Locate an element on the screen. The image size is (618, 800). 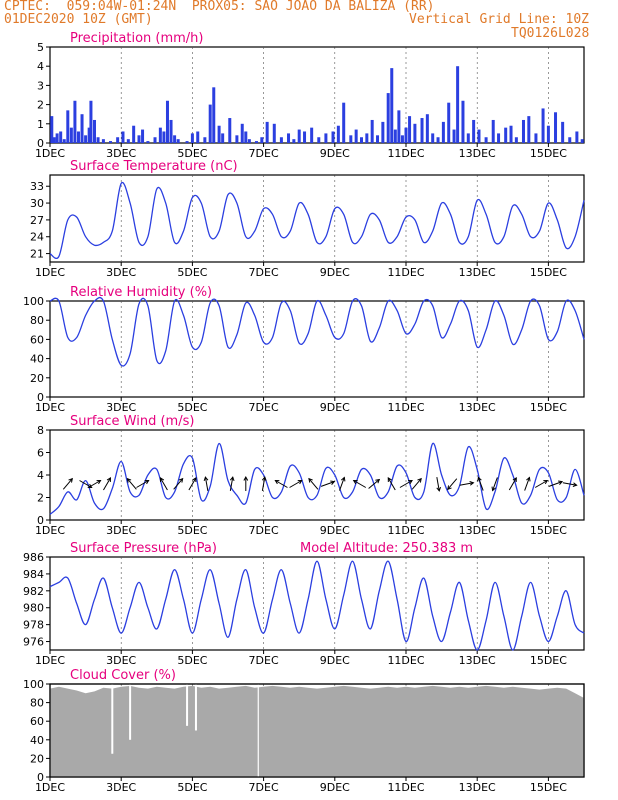
header-grid-note: Vertical Grid Line: 10Z is located at coordinates (499, 19).